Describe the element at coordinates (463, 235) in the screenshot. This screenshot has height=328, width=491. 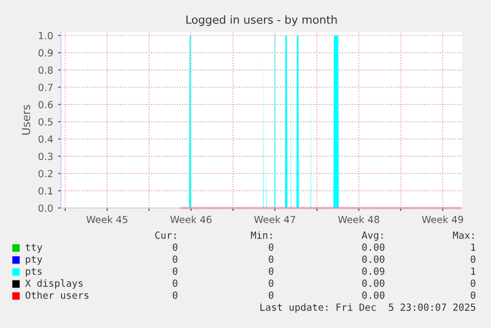
I see `text: Max:` at that location.